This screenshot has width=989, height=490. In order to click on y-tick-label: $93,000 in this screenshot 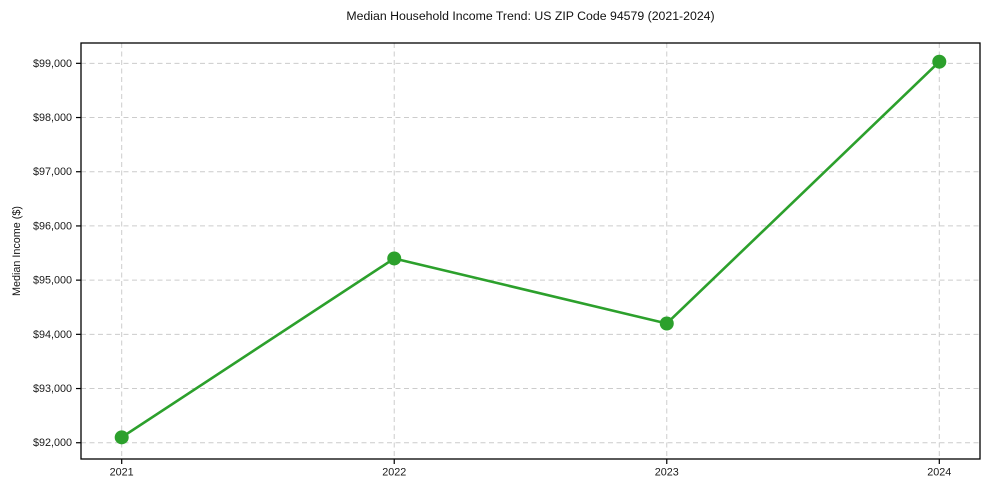, I will do `click(52, 389)`.